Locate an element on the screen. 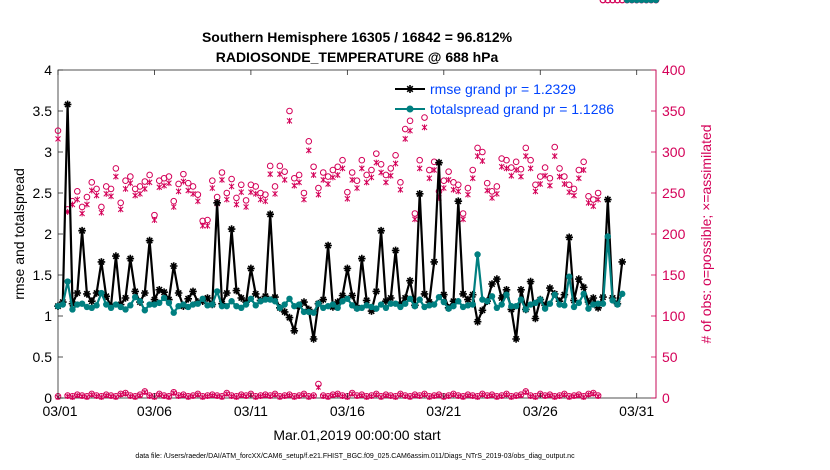  y-right-tick-label: 350 is located at coordinates (674, 111).